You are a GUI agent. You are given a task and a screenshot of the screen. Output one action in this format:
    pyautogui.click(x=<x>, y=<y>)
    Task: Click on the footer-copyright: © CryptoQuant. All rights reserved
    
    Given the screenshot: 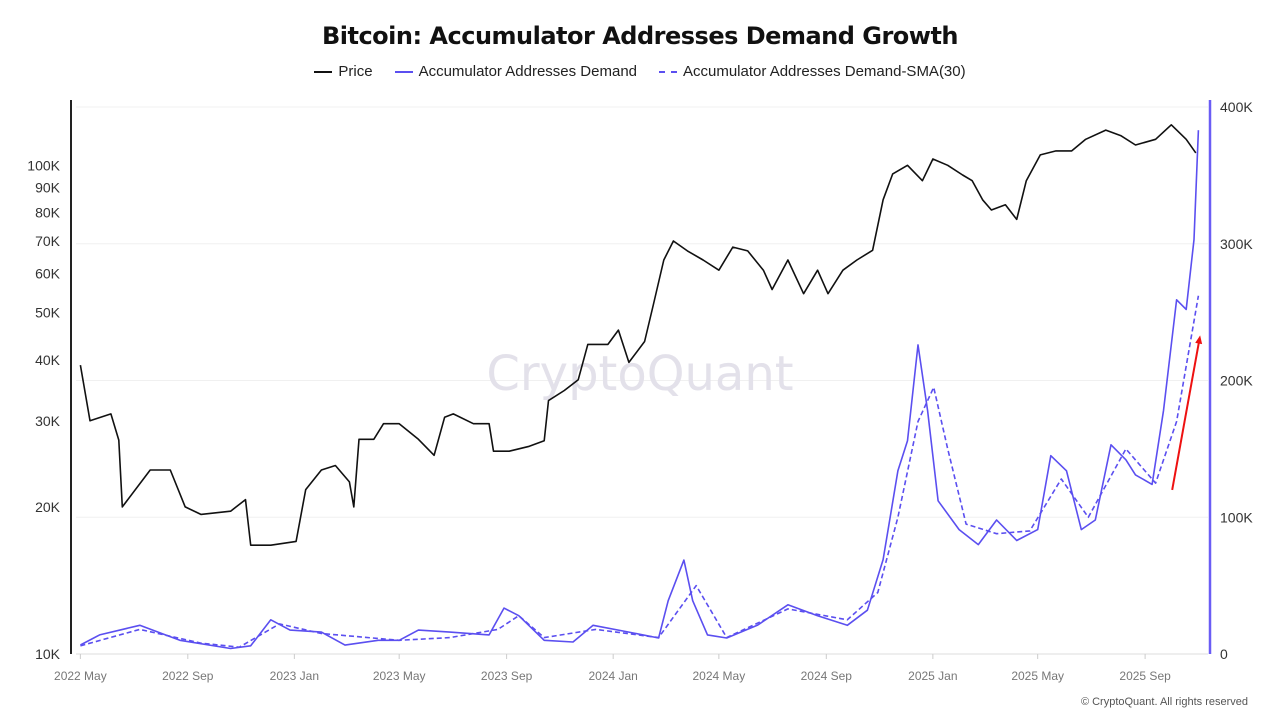 What is the action you would take?
    pyautogui.click(x=1164, y=702)
    